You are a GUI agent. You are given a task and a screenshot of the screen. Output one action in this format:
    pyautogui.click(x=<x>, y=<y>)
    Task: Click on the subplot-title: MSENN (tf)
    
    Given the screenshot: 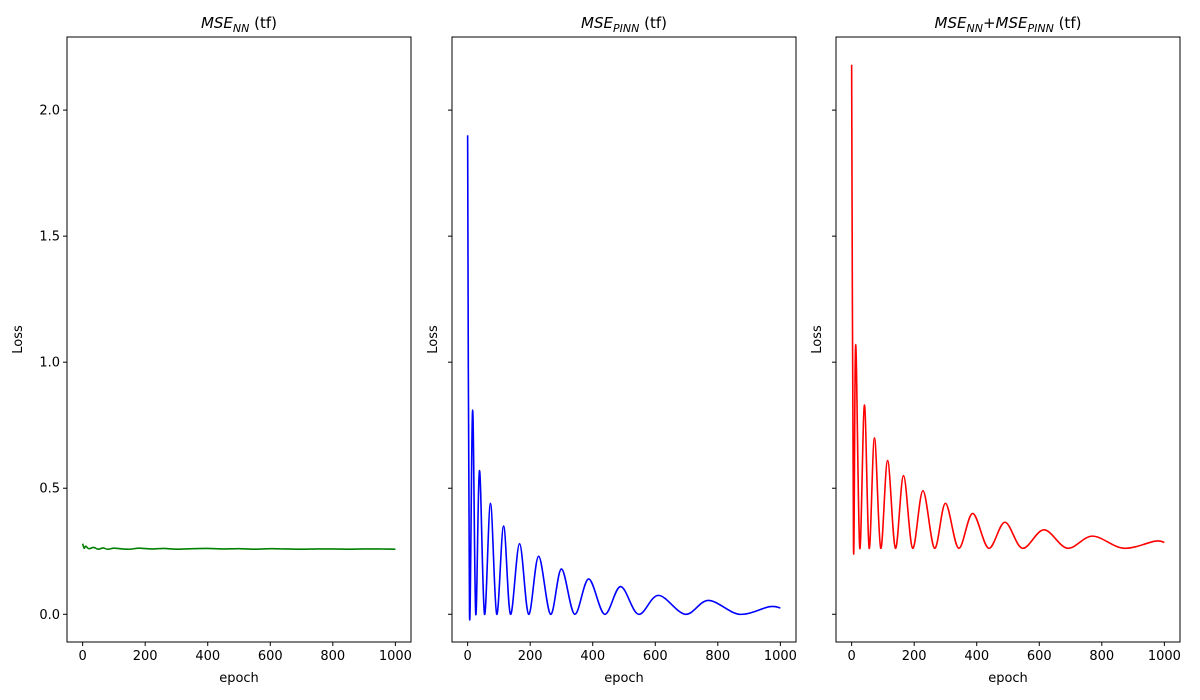 What is the action you would take?
    pyautogui.click(x=239, y=24)
    